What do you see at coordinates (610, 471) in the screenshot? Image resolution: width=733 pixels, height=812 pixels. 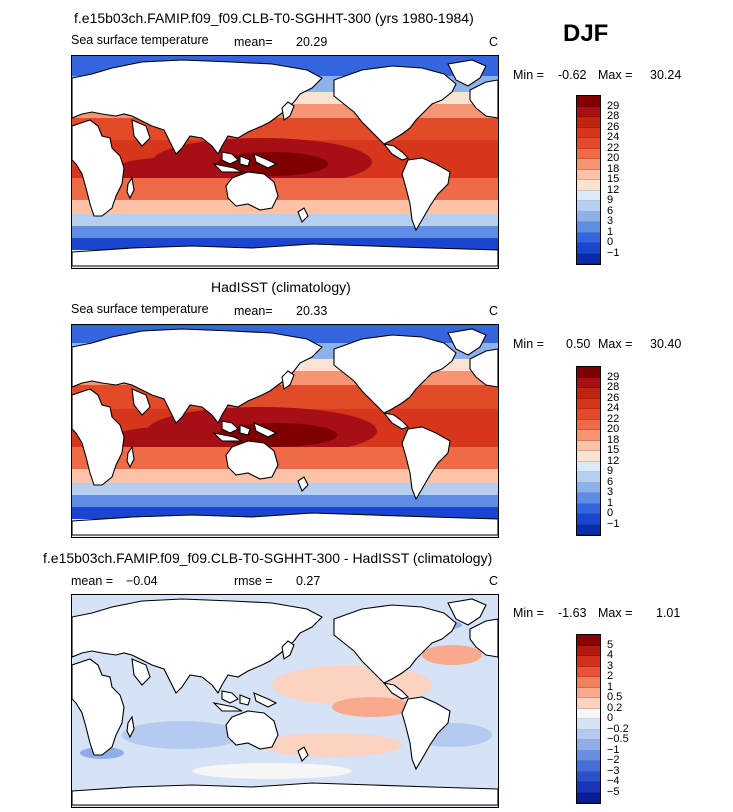 I see `colorbar2-label: 9` at bounding box center [610, 471].